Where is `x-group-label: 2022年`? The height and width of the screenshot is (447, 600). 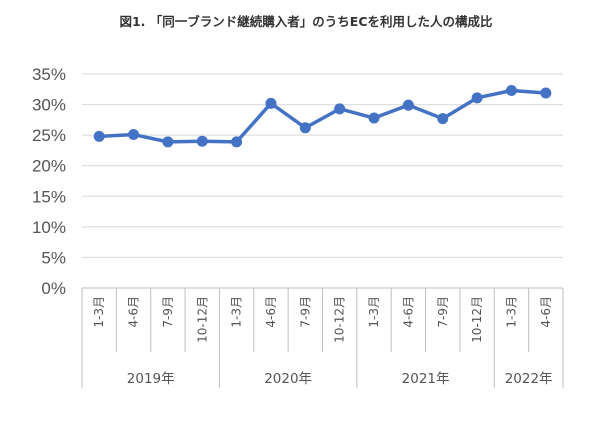
x-group-label: 2022年 is located at coordinates (529, 379).